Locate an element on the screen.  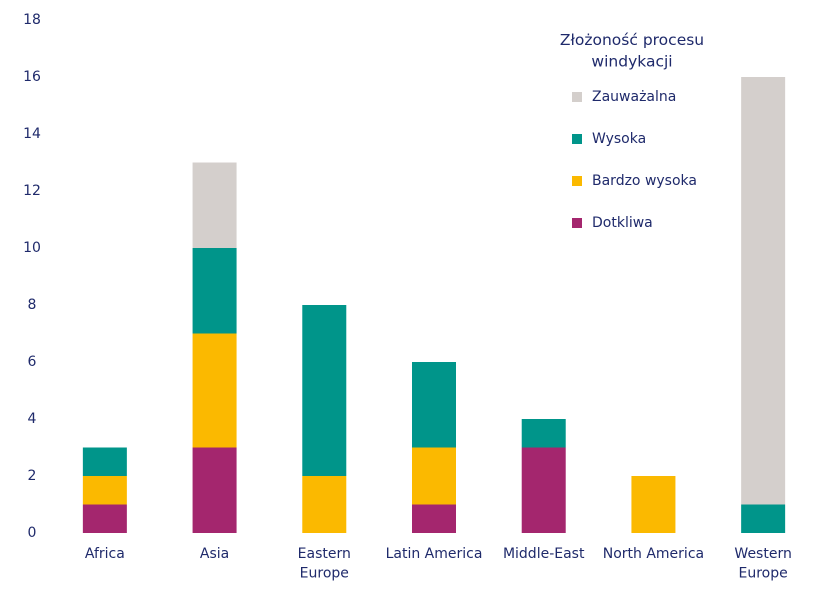
x-tick-label: North America is located at coordinates (653, 554).